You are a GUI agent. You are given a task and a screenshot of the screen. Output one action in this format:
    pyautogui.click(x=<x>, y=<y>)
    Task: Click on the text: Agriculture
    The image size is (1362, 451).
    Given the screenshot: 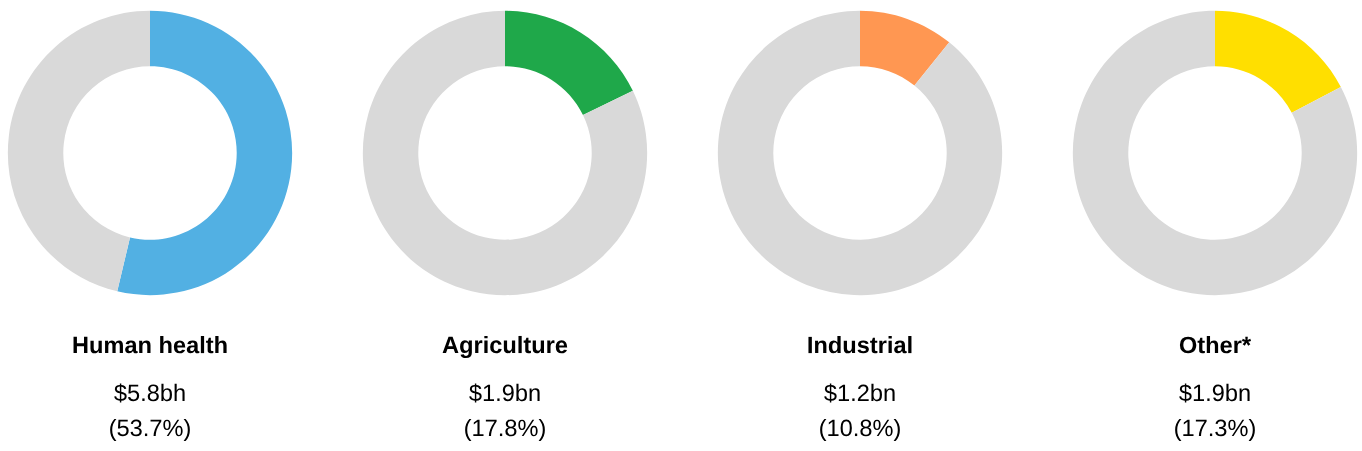 What is the action you would take?
    pyautogui.click(x=505, y=347)
    